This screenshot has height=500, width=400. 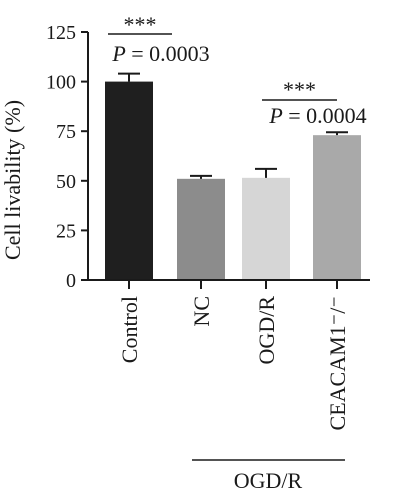 What do you see at coordinates (233, 125) in the screenshot?
I see `error-bars` at bounding box center [233, 125].